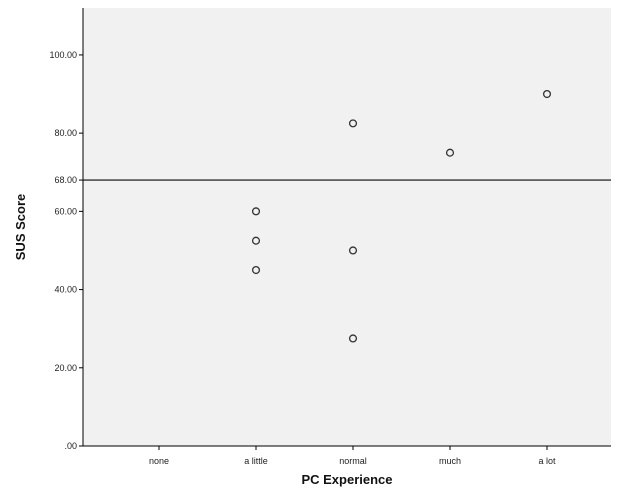 The image size is (619, 491). What do you see at coordinates (159, 461) in the screenshot?
I see `x-tick-label: none` at bounding box center [159, 461].